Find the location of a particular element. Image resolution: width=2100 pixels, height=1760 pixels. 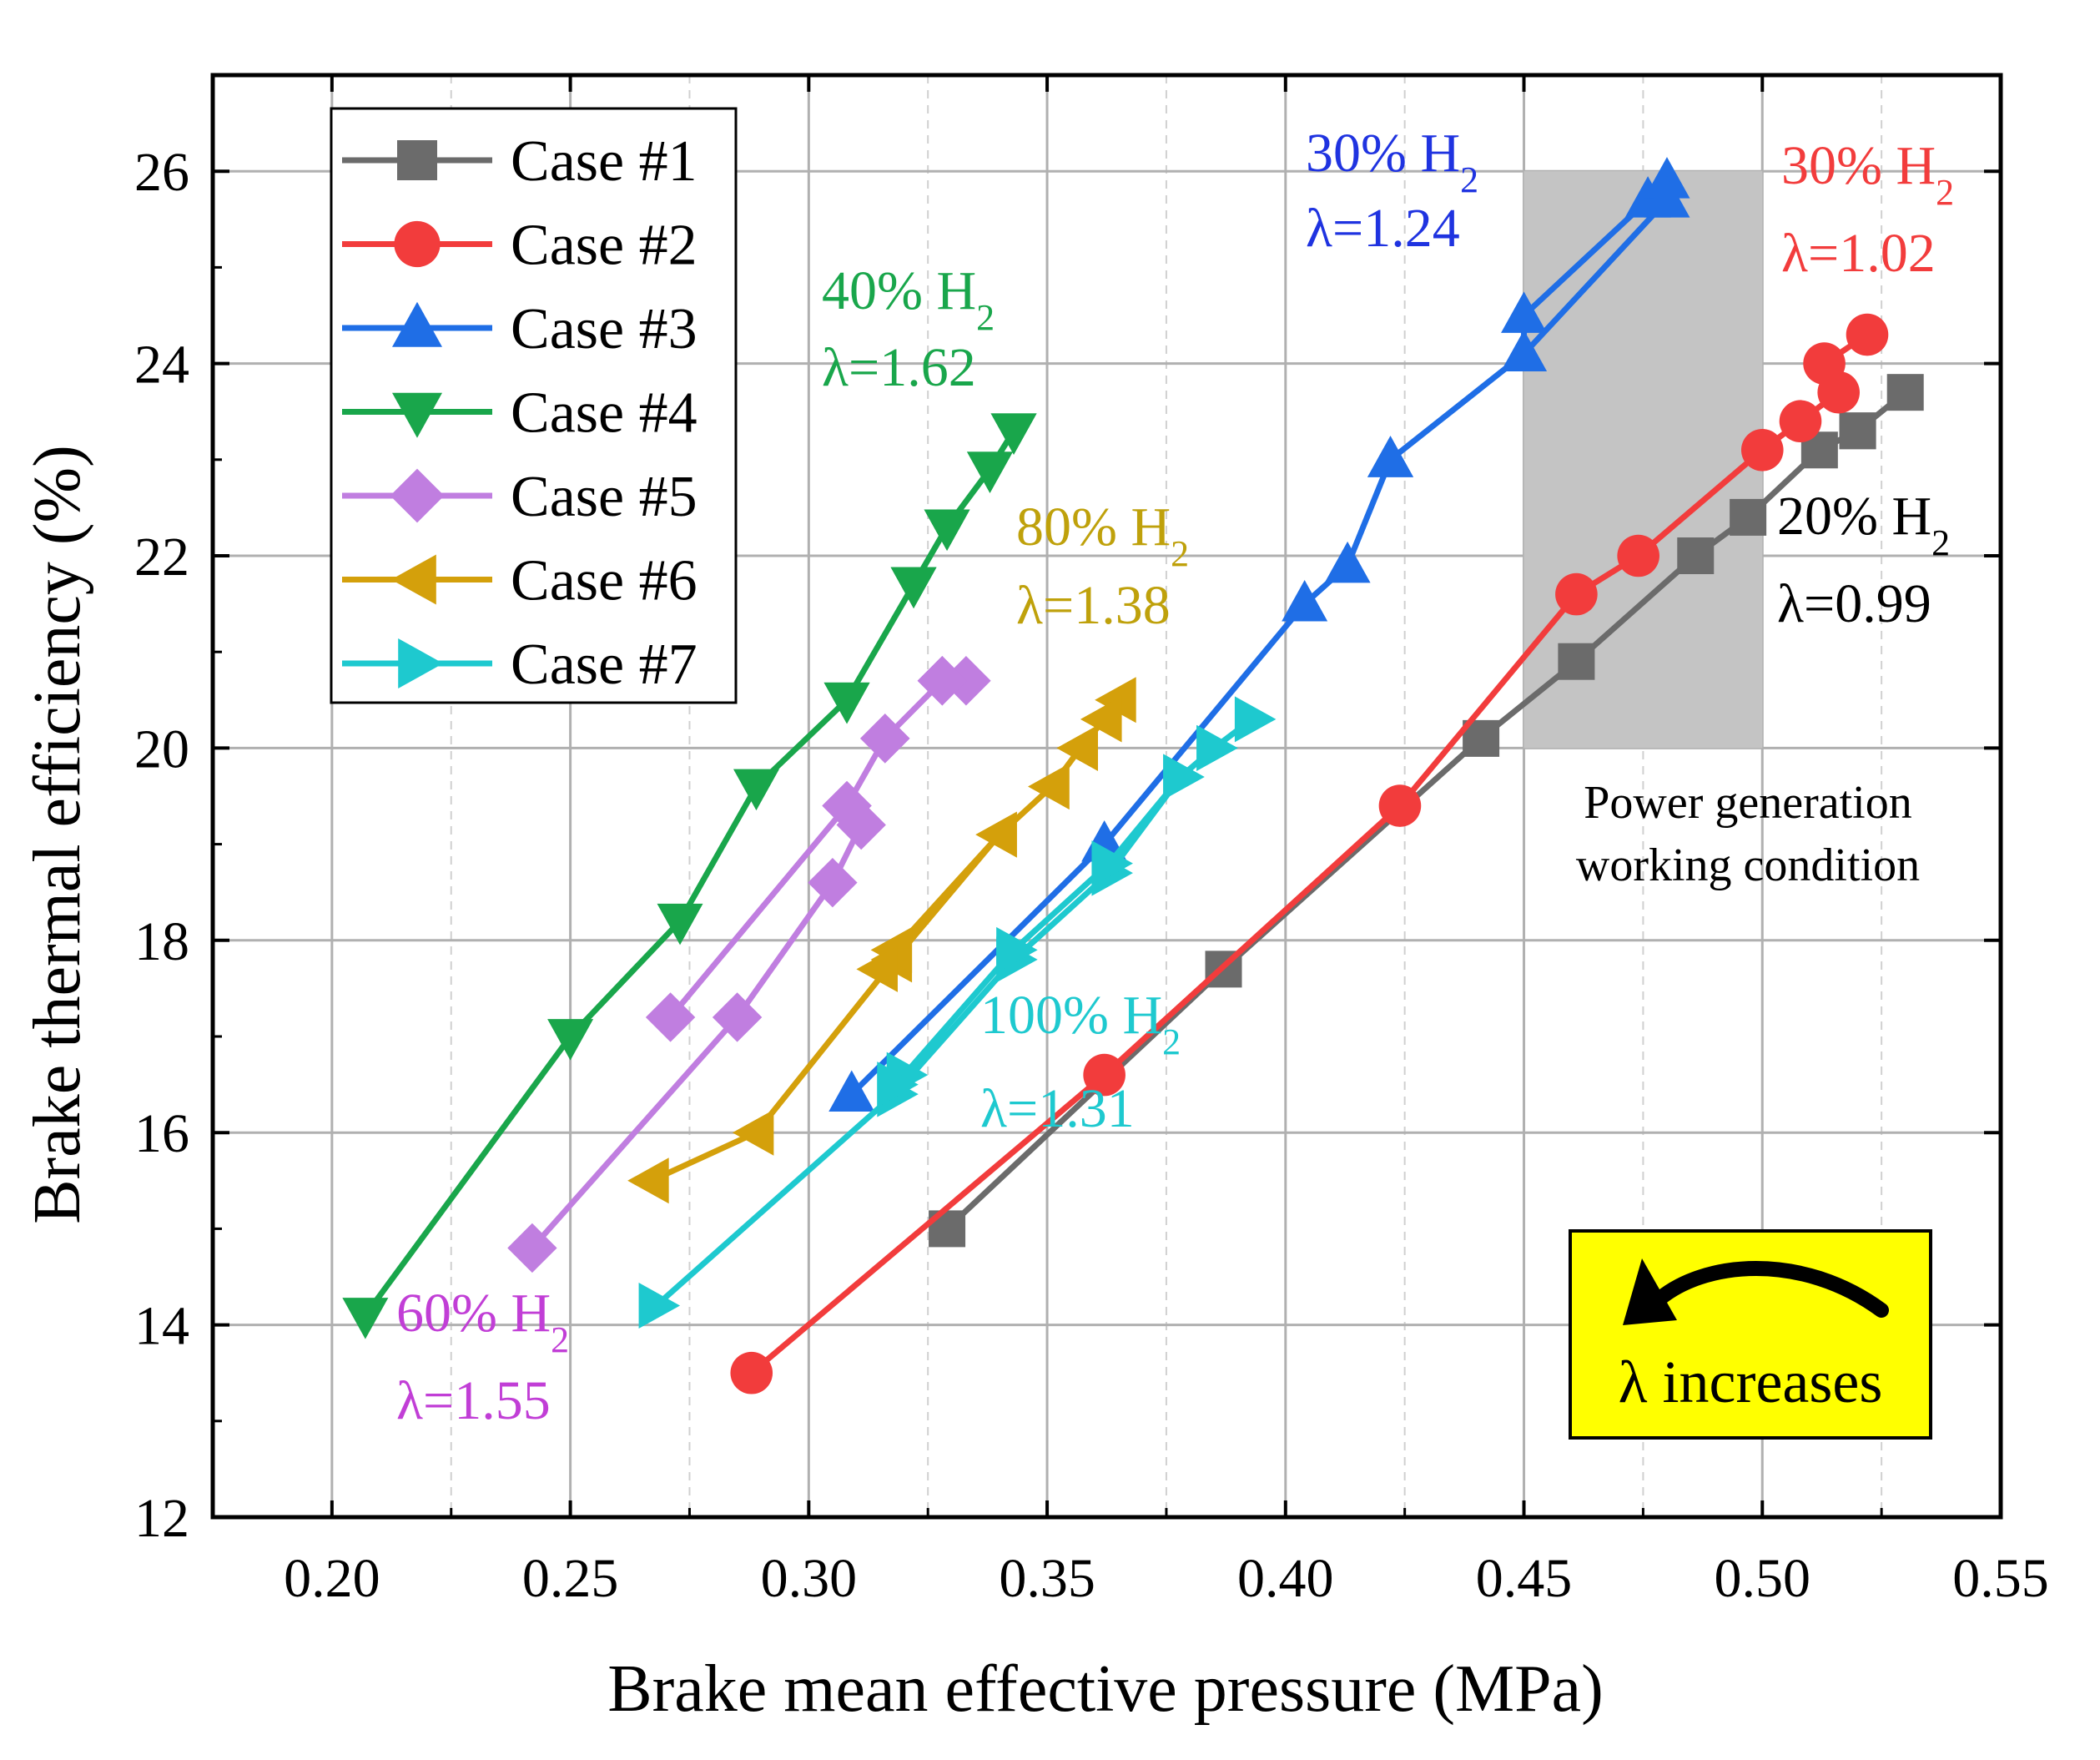

y-tick-label: 24 is located at coordinates (161, 365).